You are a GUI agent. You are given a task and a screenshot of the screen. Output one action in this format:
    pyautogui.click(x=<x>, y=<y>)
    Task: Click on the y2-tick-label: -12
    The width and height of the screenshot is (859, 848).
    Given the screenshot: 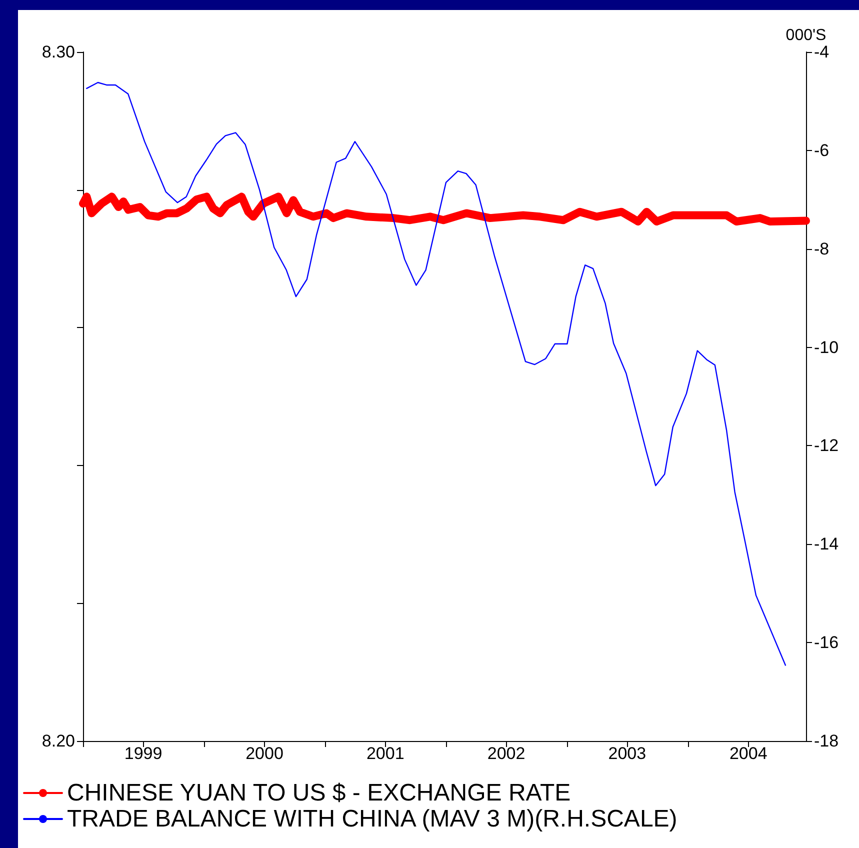 What is the action you would take?
    pyautogui.click(x=826, y=446)
    